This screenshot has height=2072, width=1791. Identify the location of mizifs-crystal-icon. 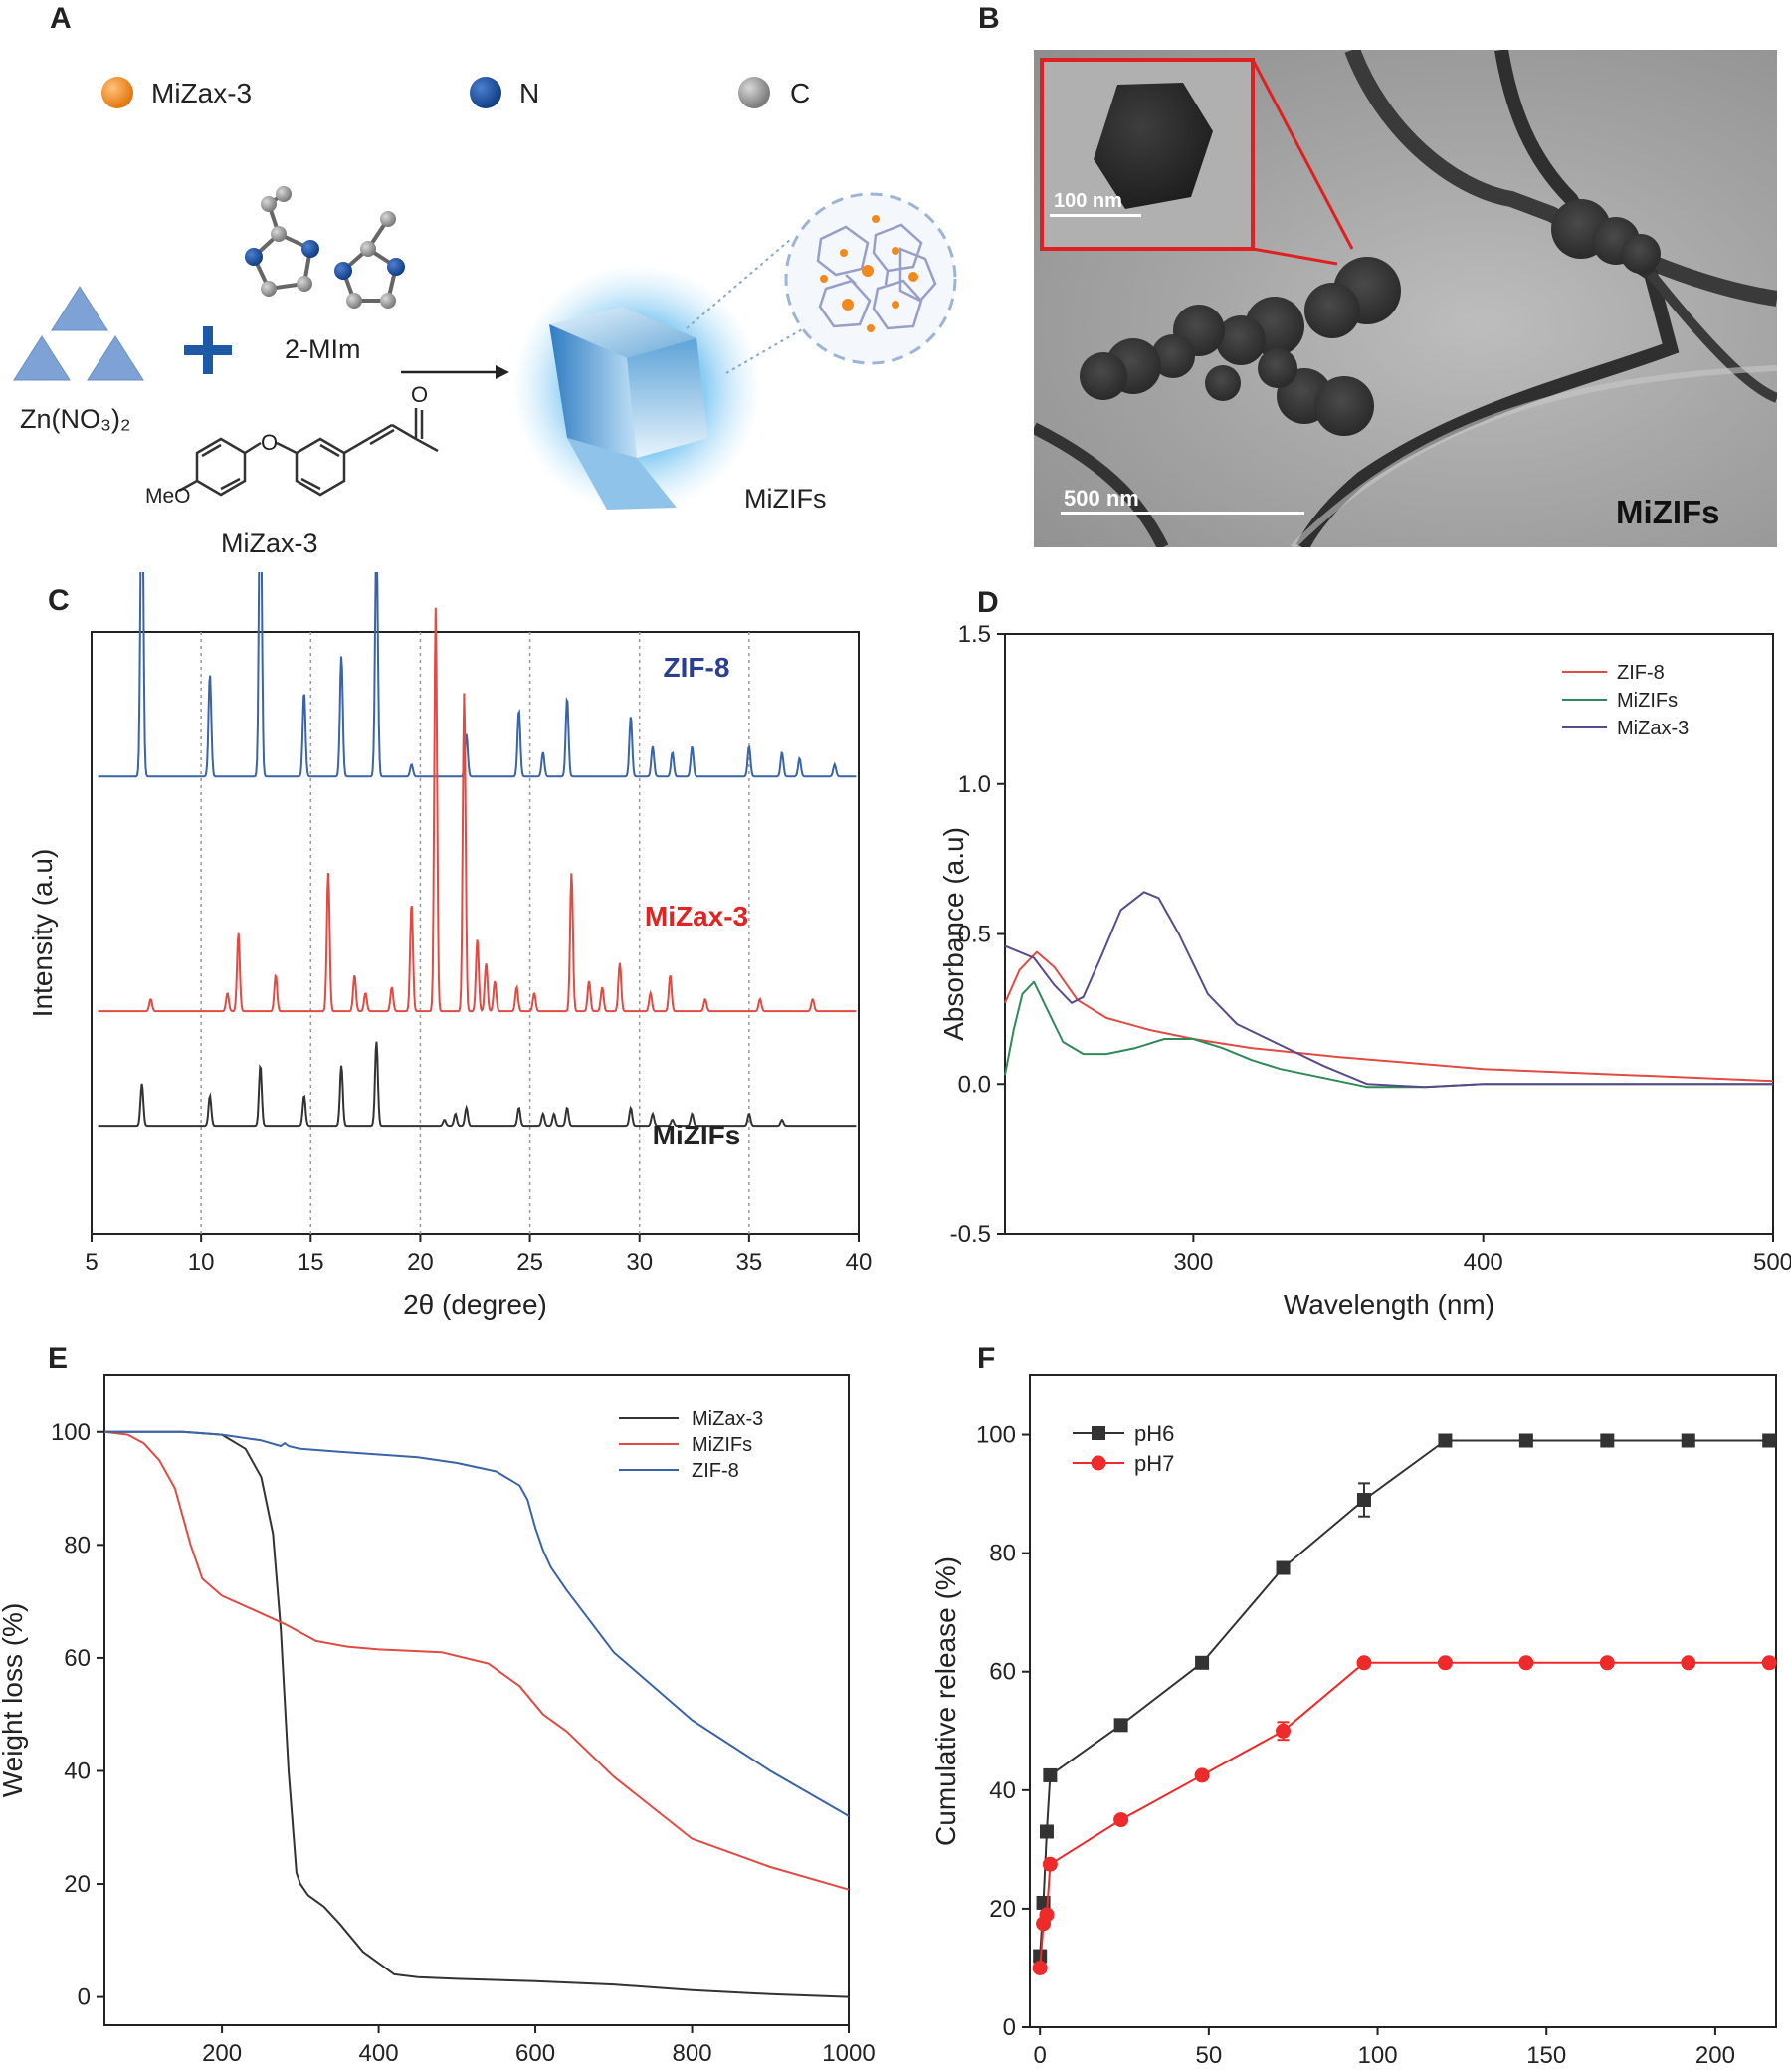
(636, 388).